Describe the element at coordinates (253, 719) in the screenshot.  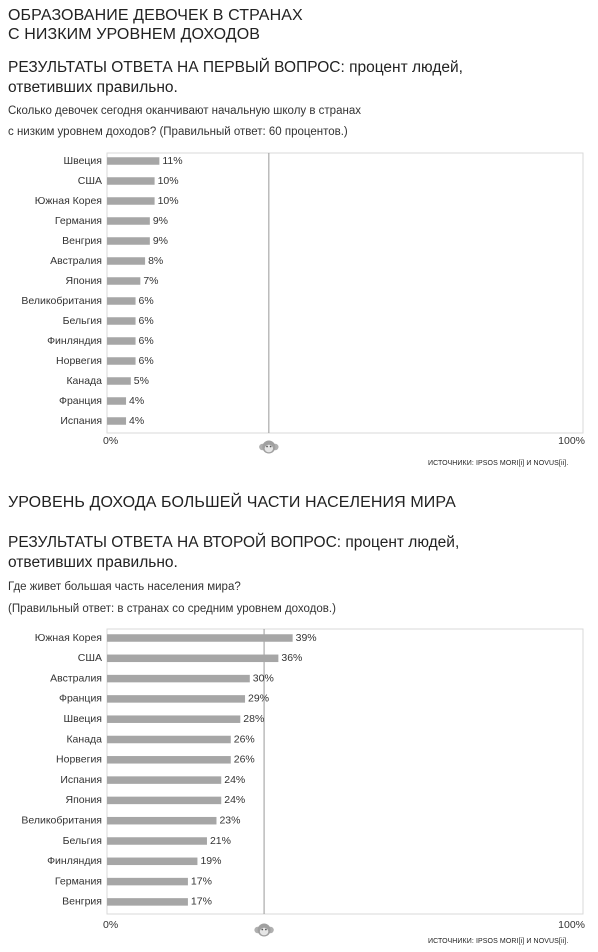
I see `value-label: 28%` at that location.